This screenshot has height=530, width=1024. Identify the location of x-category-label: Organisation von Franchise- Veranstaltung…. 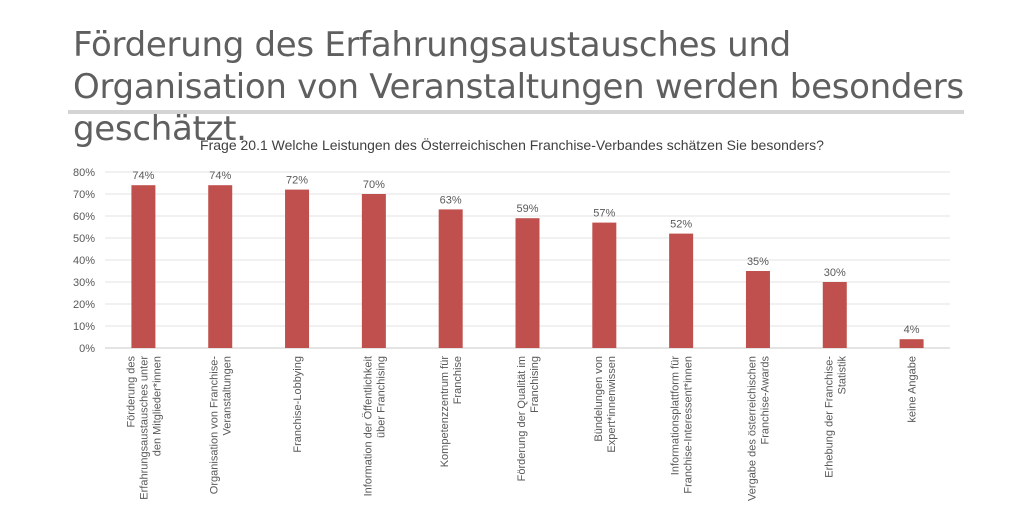
(221, 425).